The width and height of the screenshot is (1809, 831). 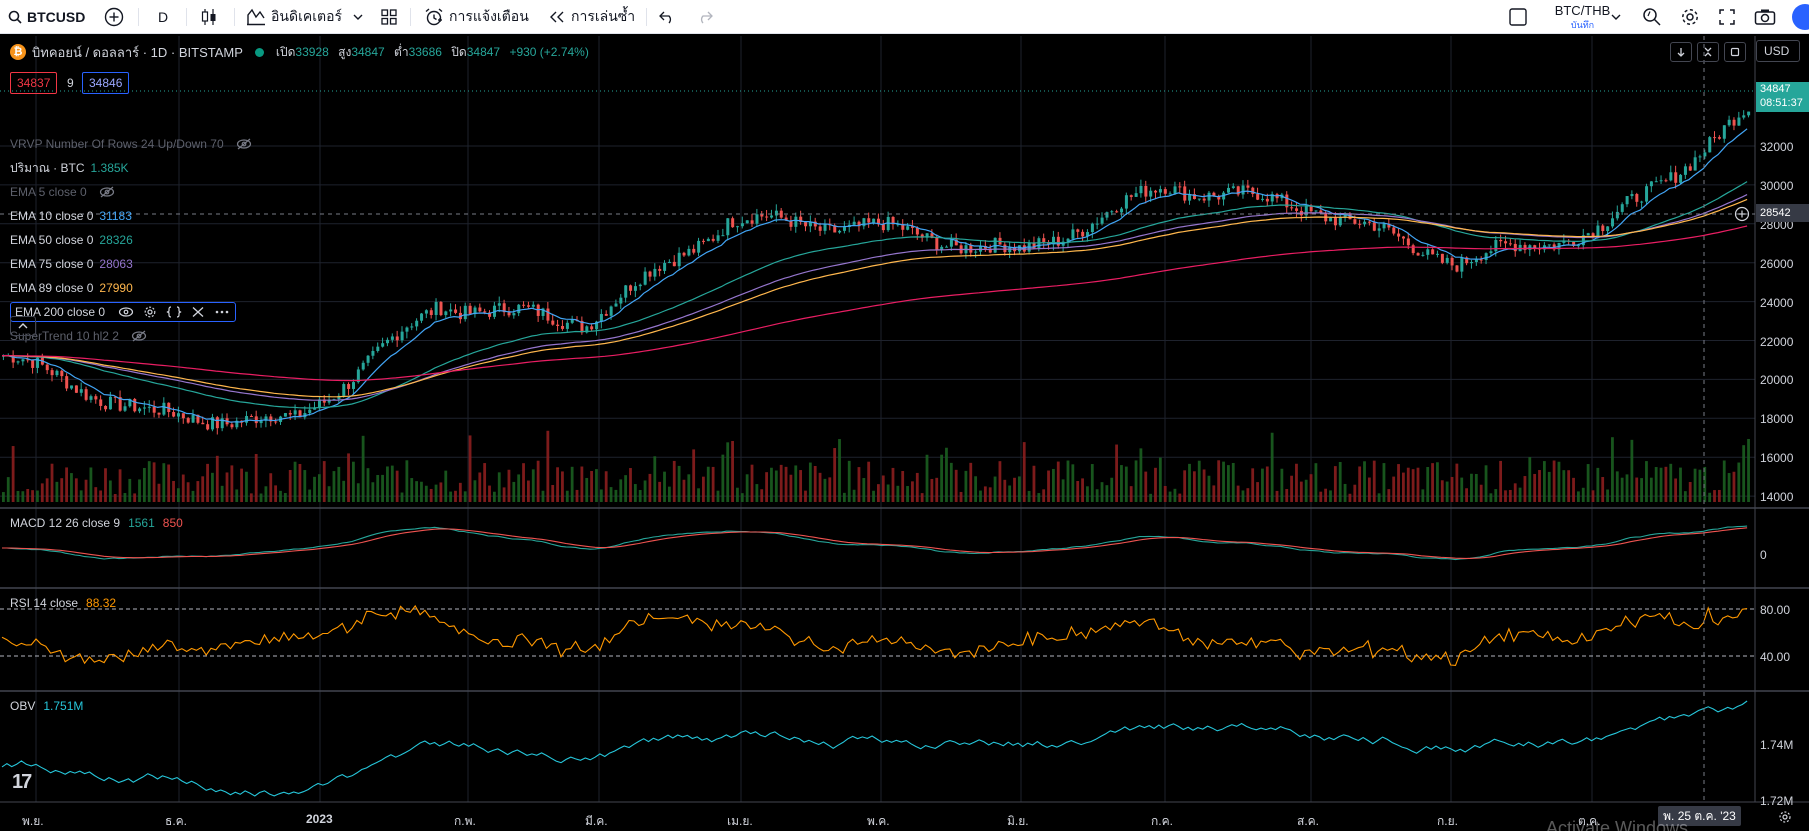 I want to click on settings-button, so click(x=1690, y=17).